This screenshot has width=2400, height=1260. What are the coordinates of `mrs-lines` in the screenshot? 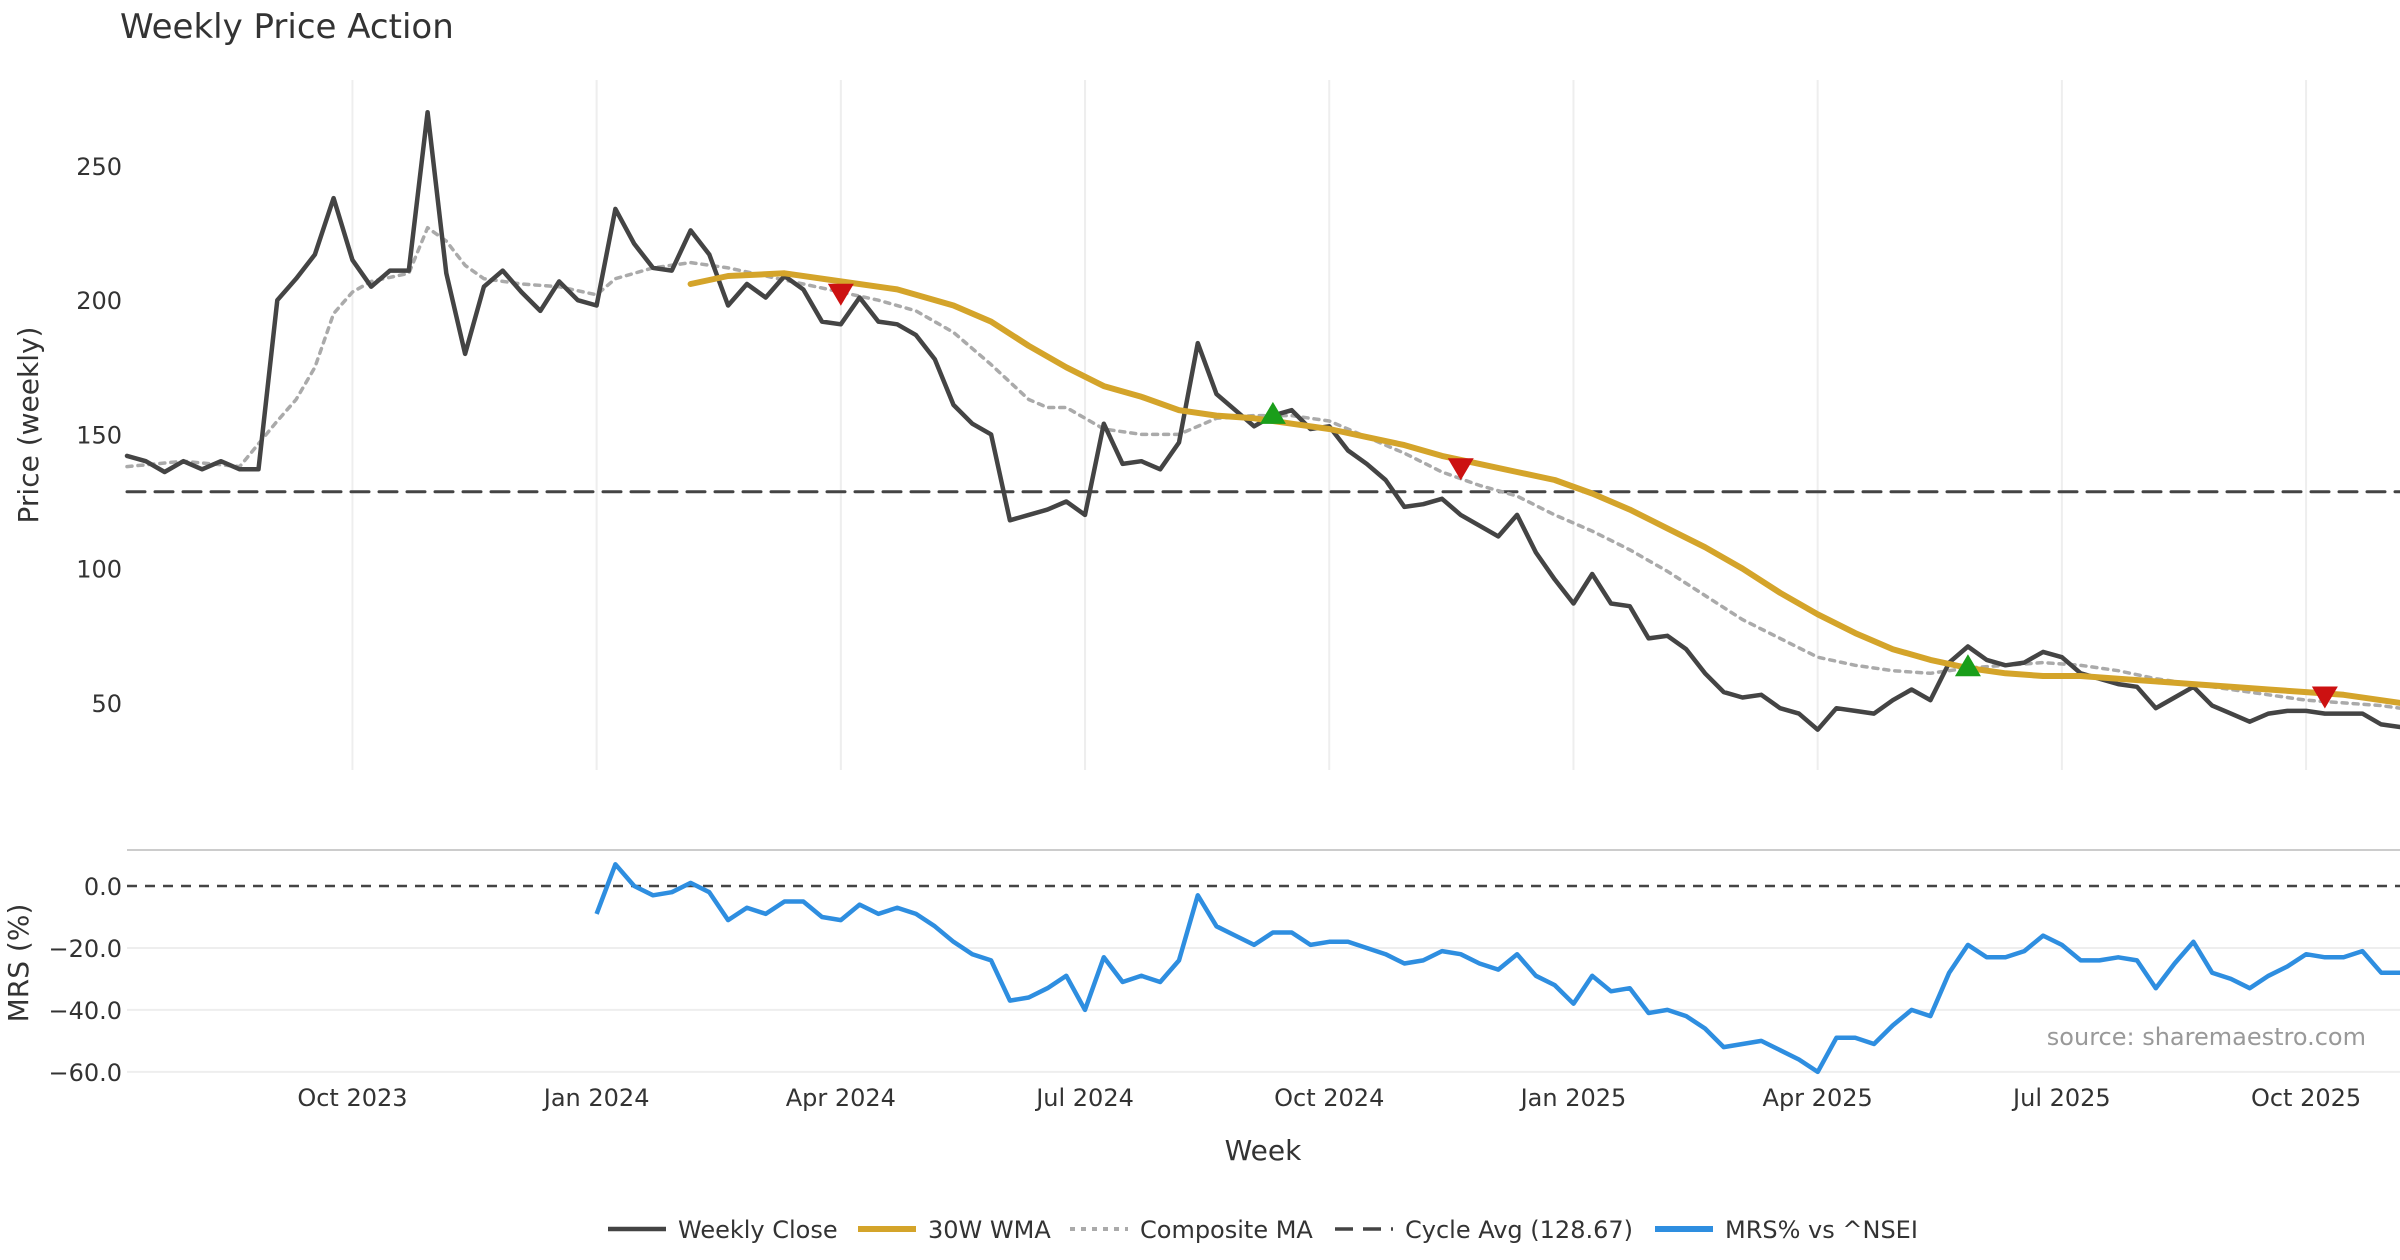 It's located at (1497, 968).